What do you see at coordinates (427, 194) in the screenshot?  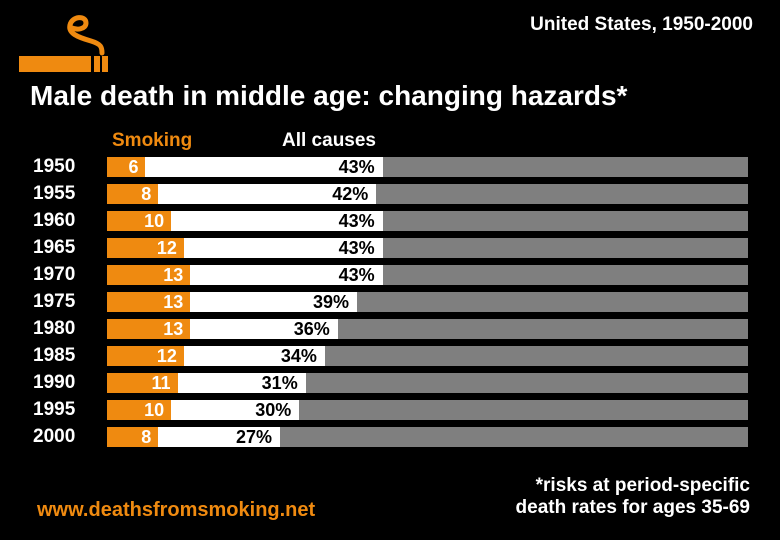 I see `remainder-bar-segment: 42% 8` at bounding box center [427, 194].